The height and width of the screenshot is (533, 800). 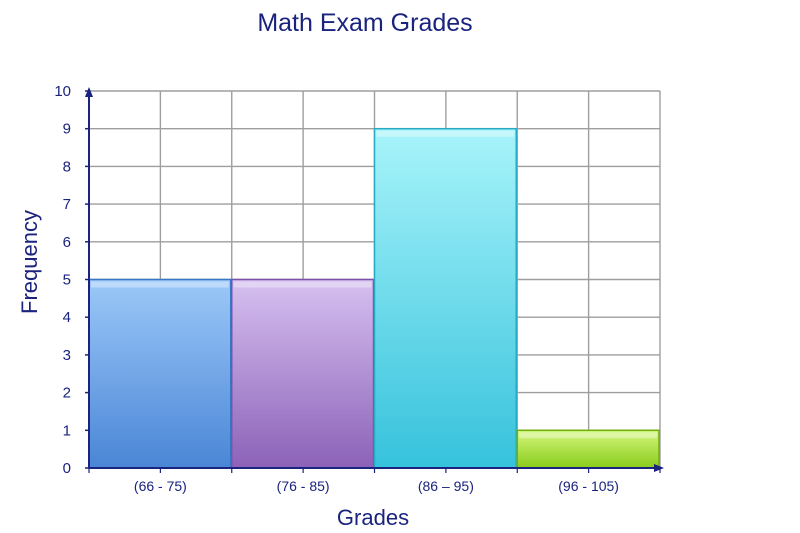 What do you see at coordinates (376, 486) in the screenshot?
I see `x-category-labels: (66 - 75) (76 - 85) (86 – 95) (96 - 105)` at bounding box center [376, 486].